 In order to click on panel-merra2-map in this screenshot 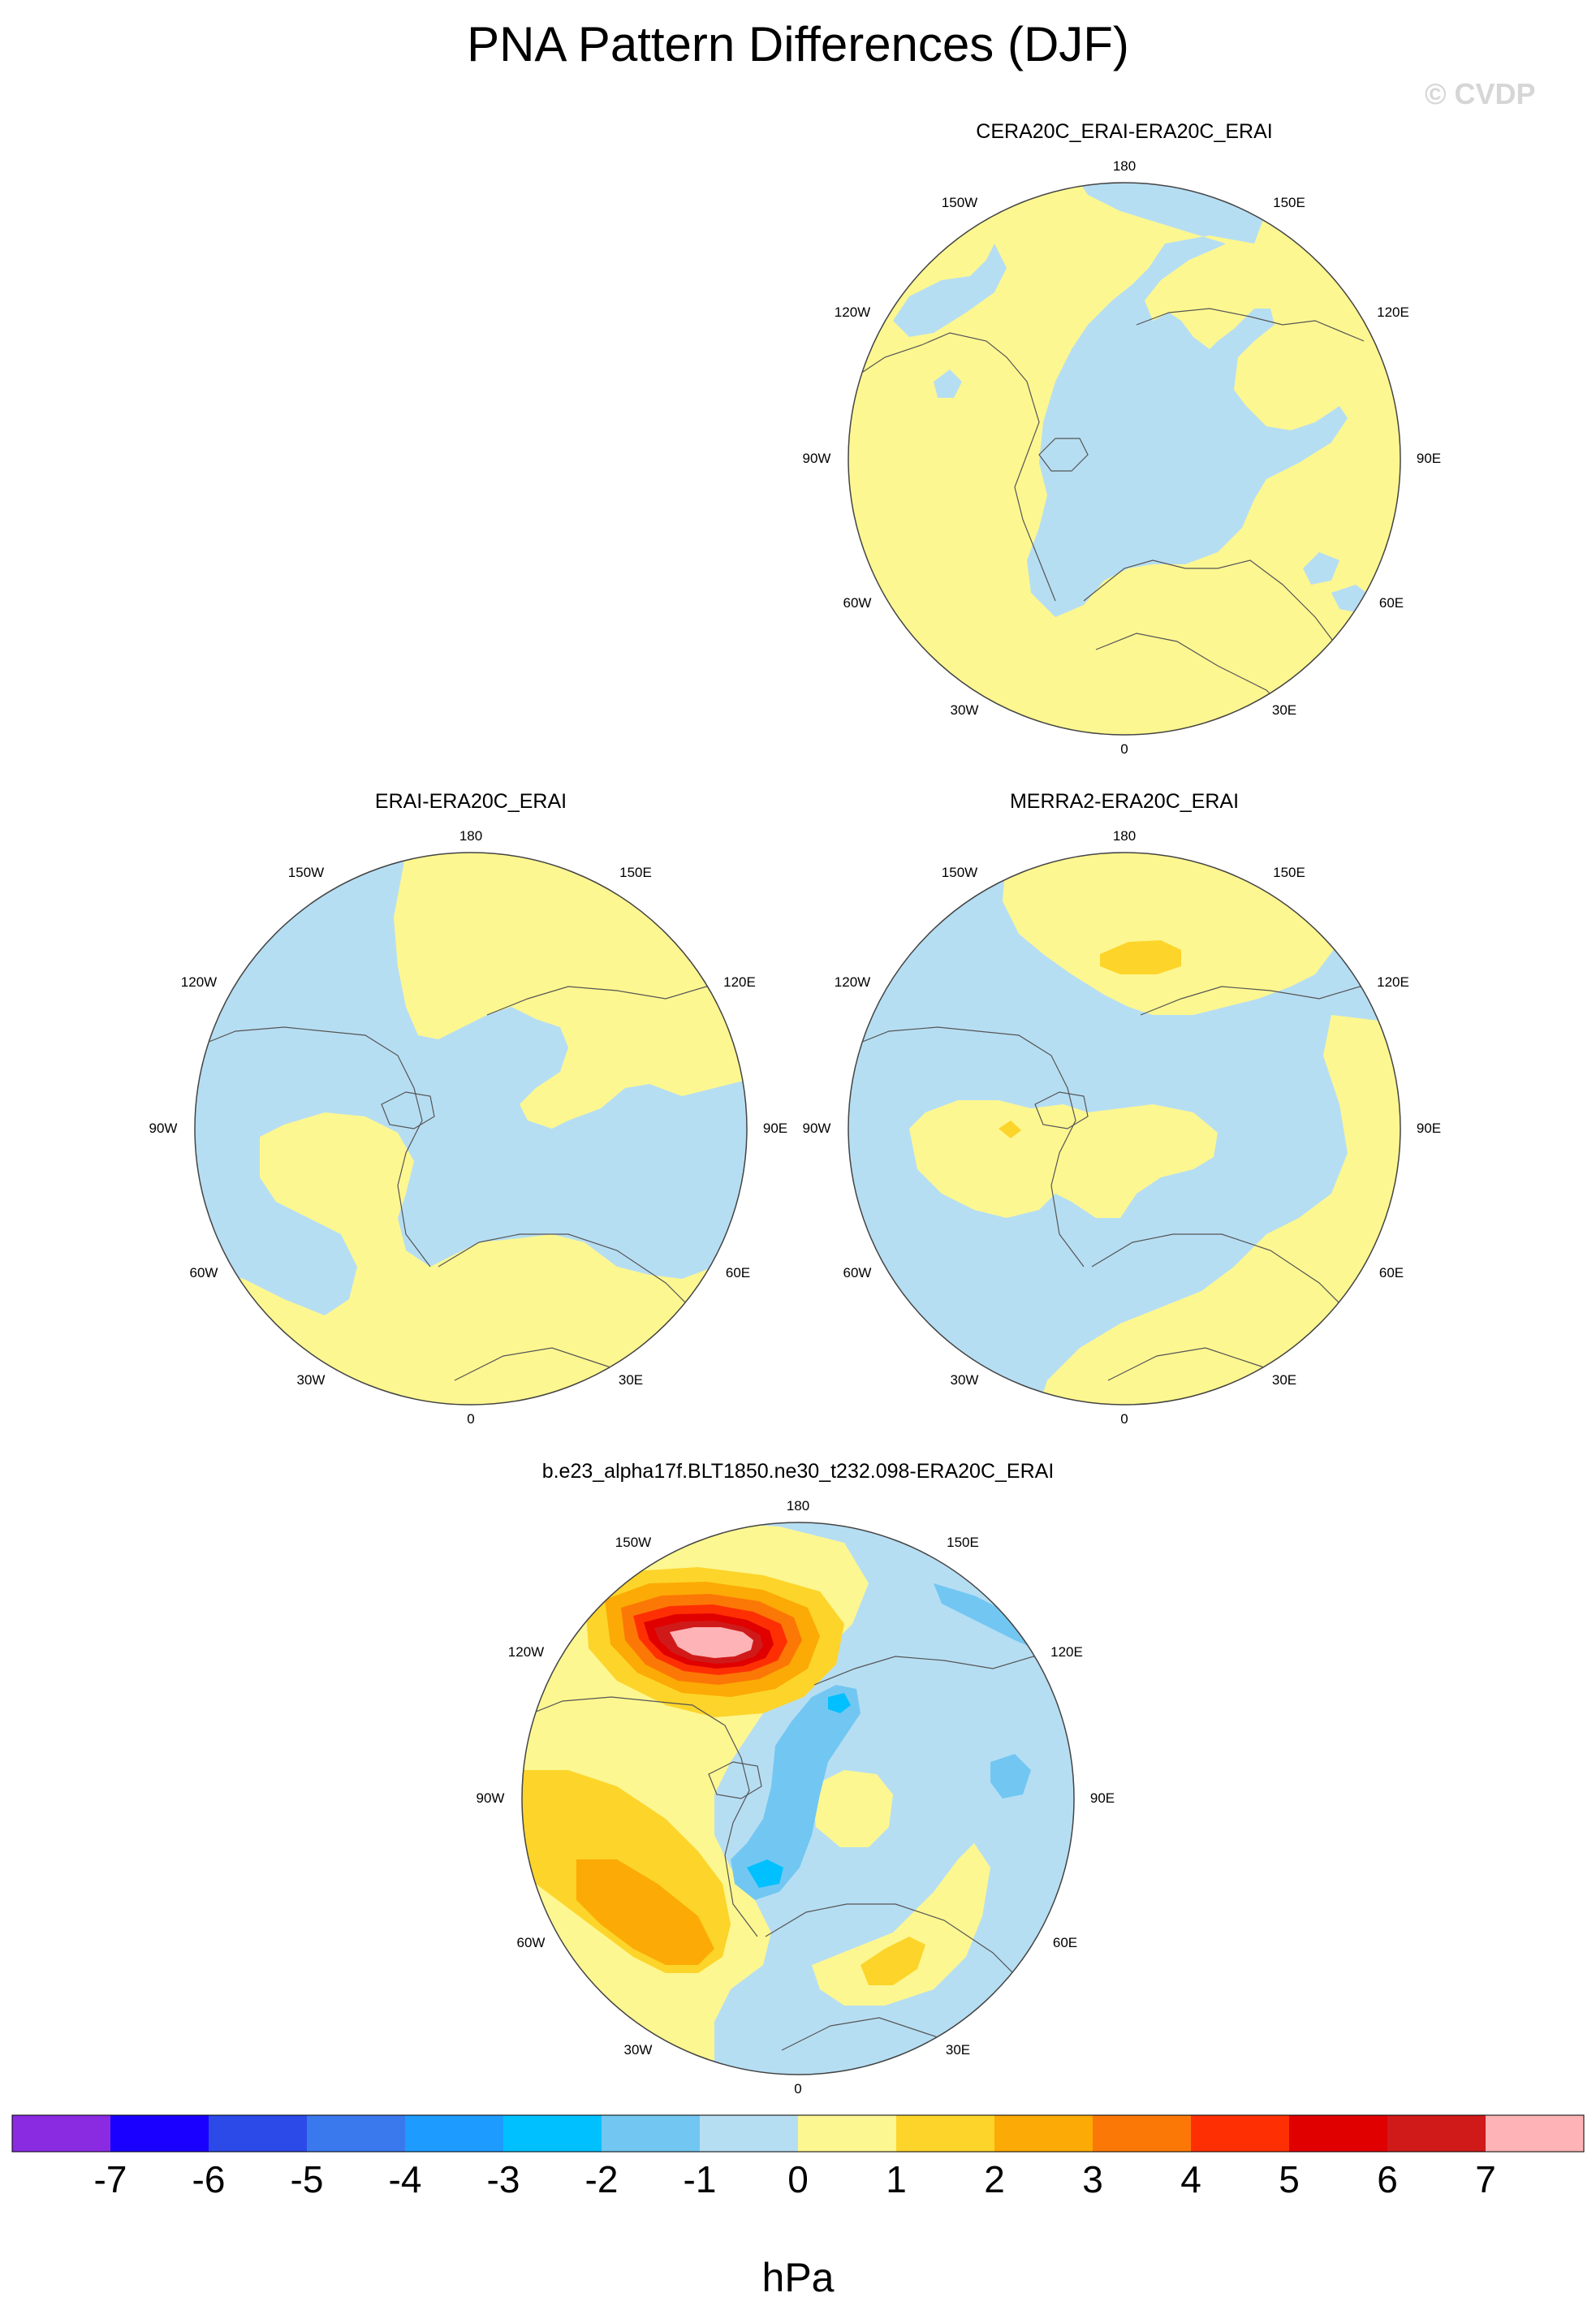, I will do `click(1124, 1129)`.